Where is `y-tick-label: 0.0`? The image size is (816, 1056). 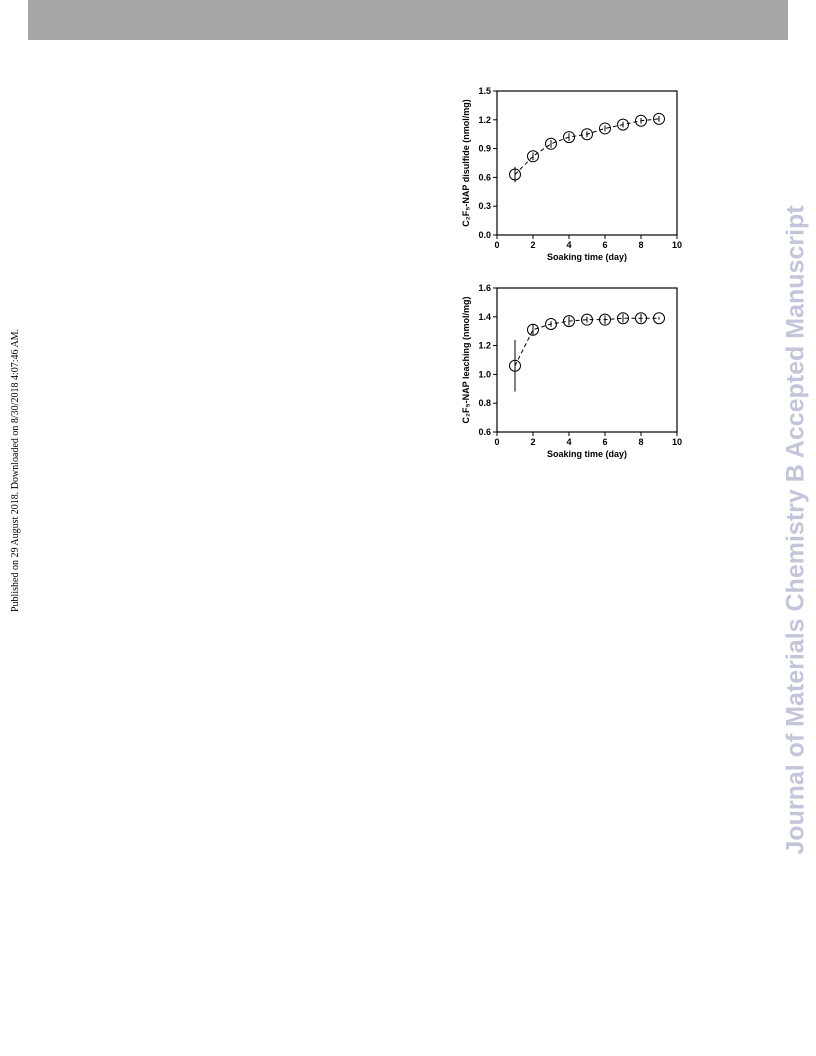 y-tick-label: 0.0 is located at coordinates (484, 235).